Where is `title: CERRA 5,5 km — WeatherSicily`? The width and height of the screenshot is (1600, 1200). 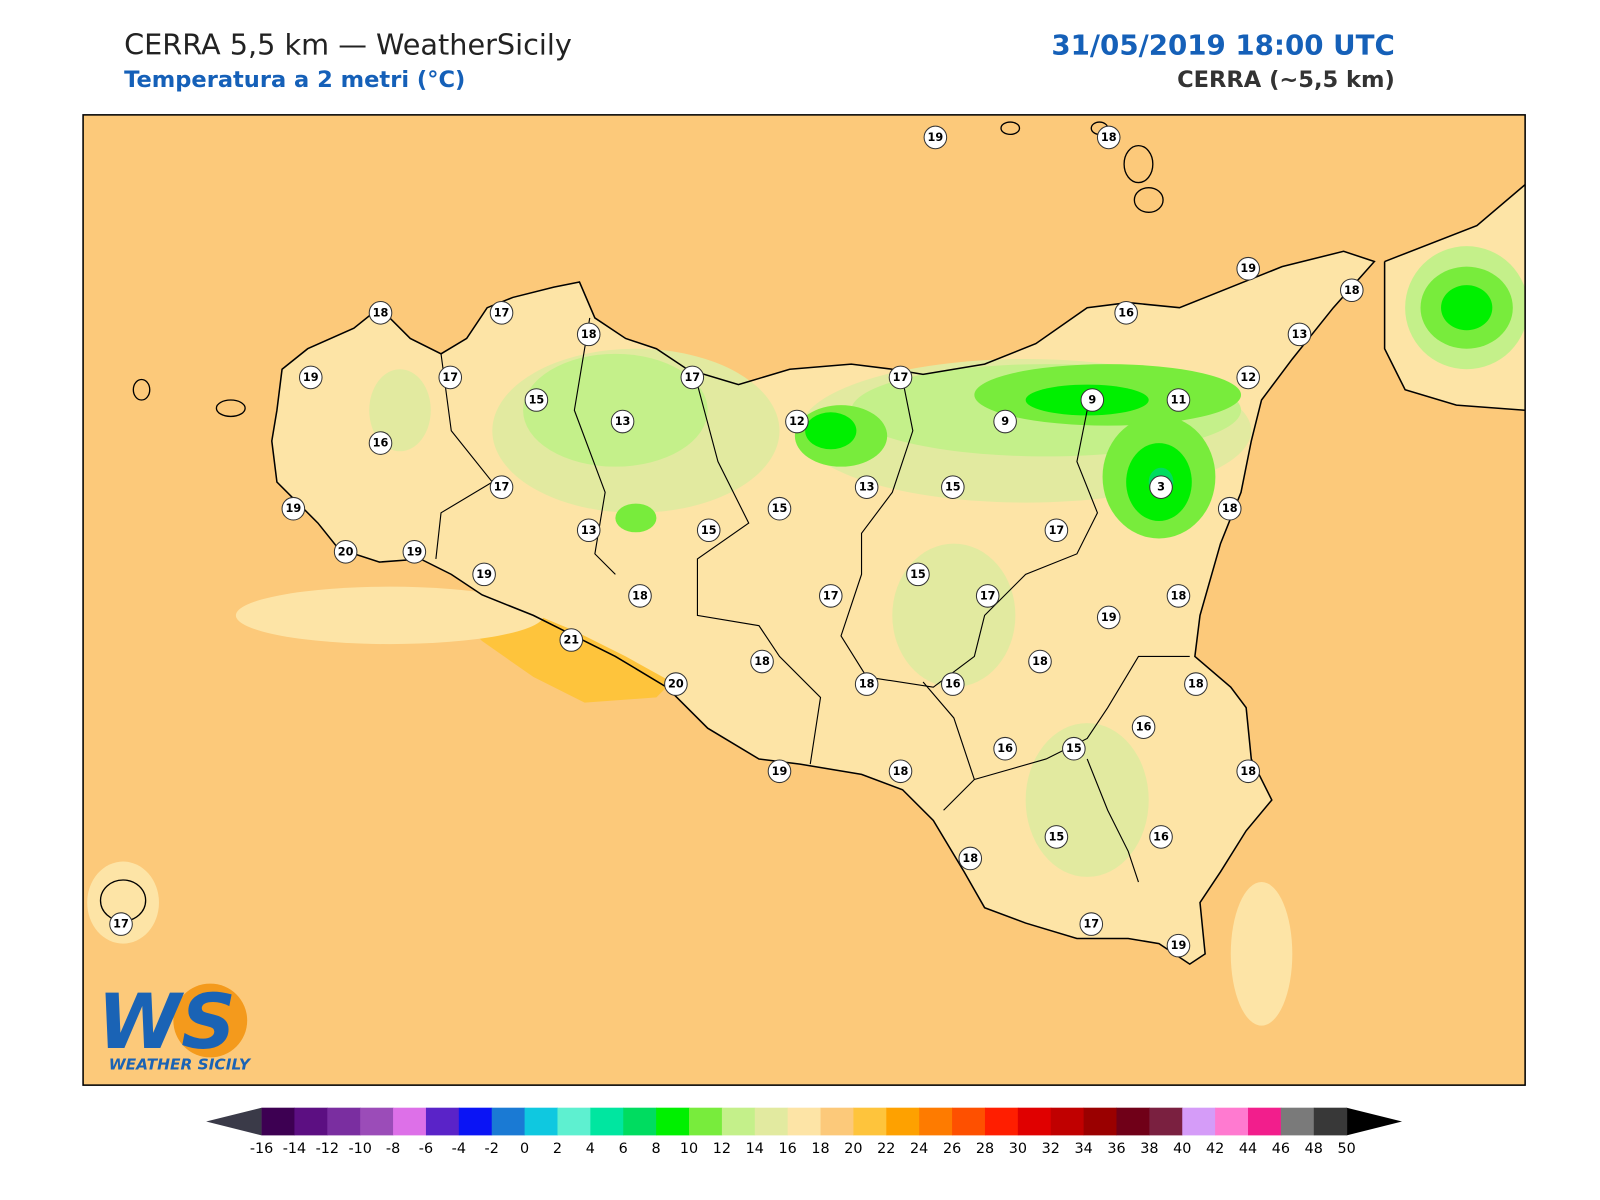 title: CERRA 5,5 km — WeatherSicily is located at coordinates (348, 44).